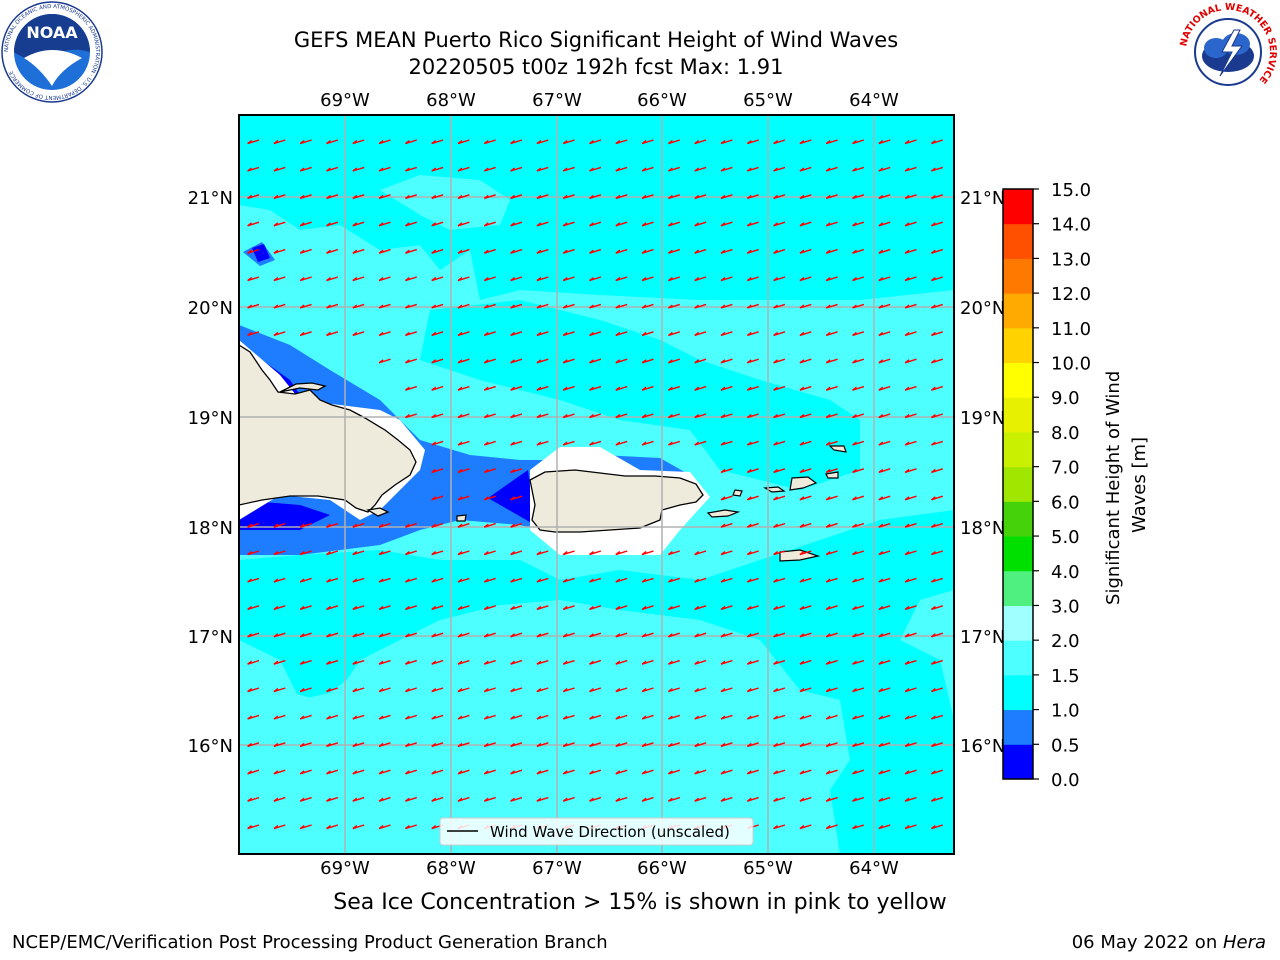 This screenshot has height=960, width=1280. I want to click on island-saona, so click(378, 512).